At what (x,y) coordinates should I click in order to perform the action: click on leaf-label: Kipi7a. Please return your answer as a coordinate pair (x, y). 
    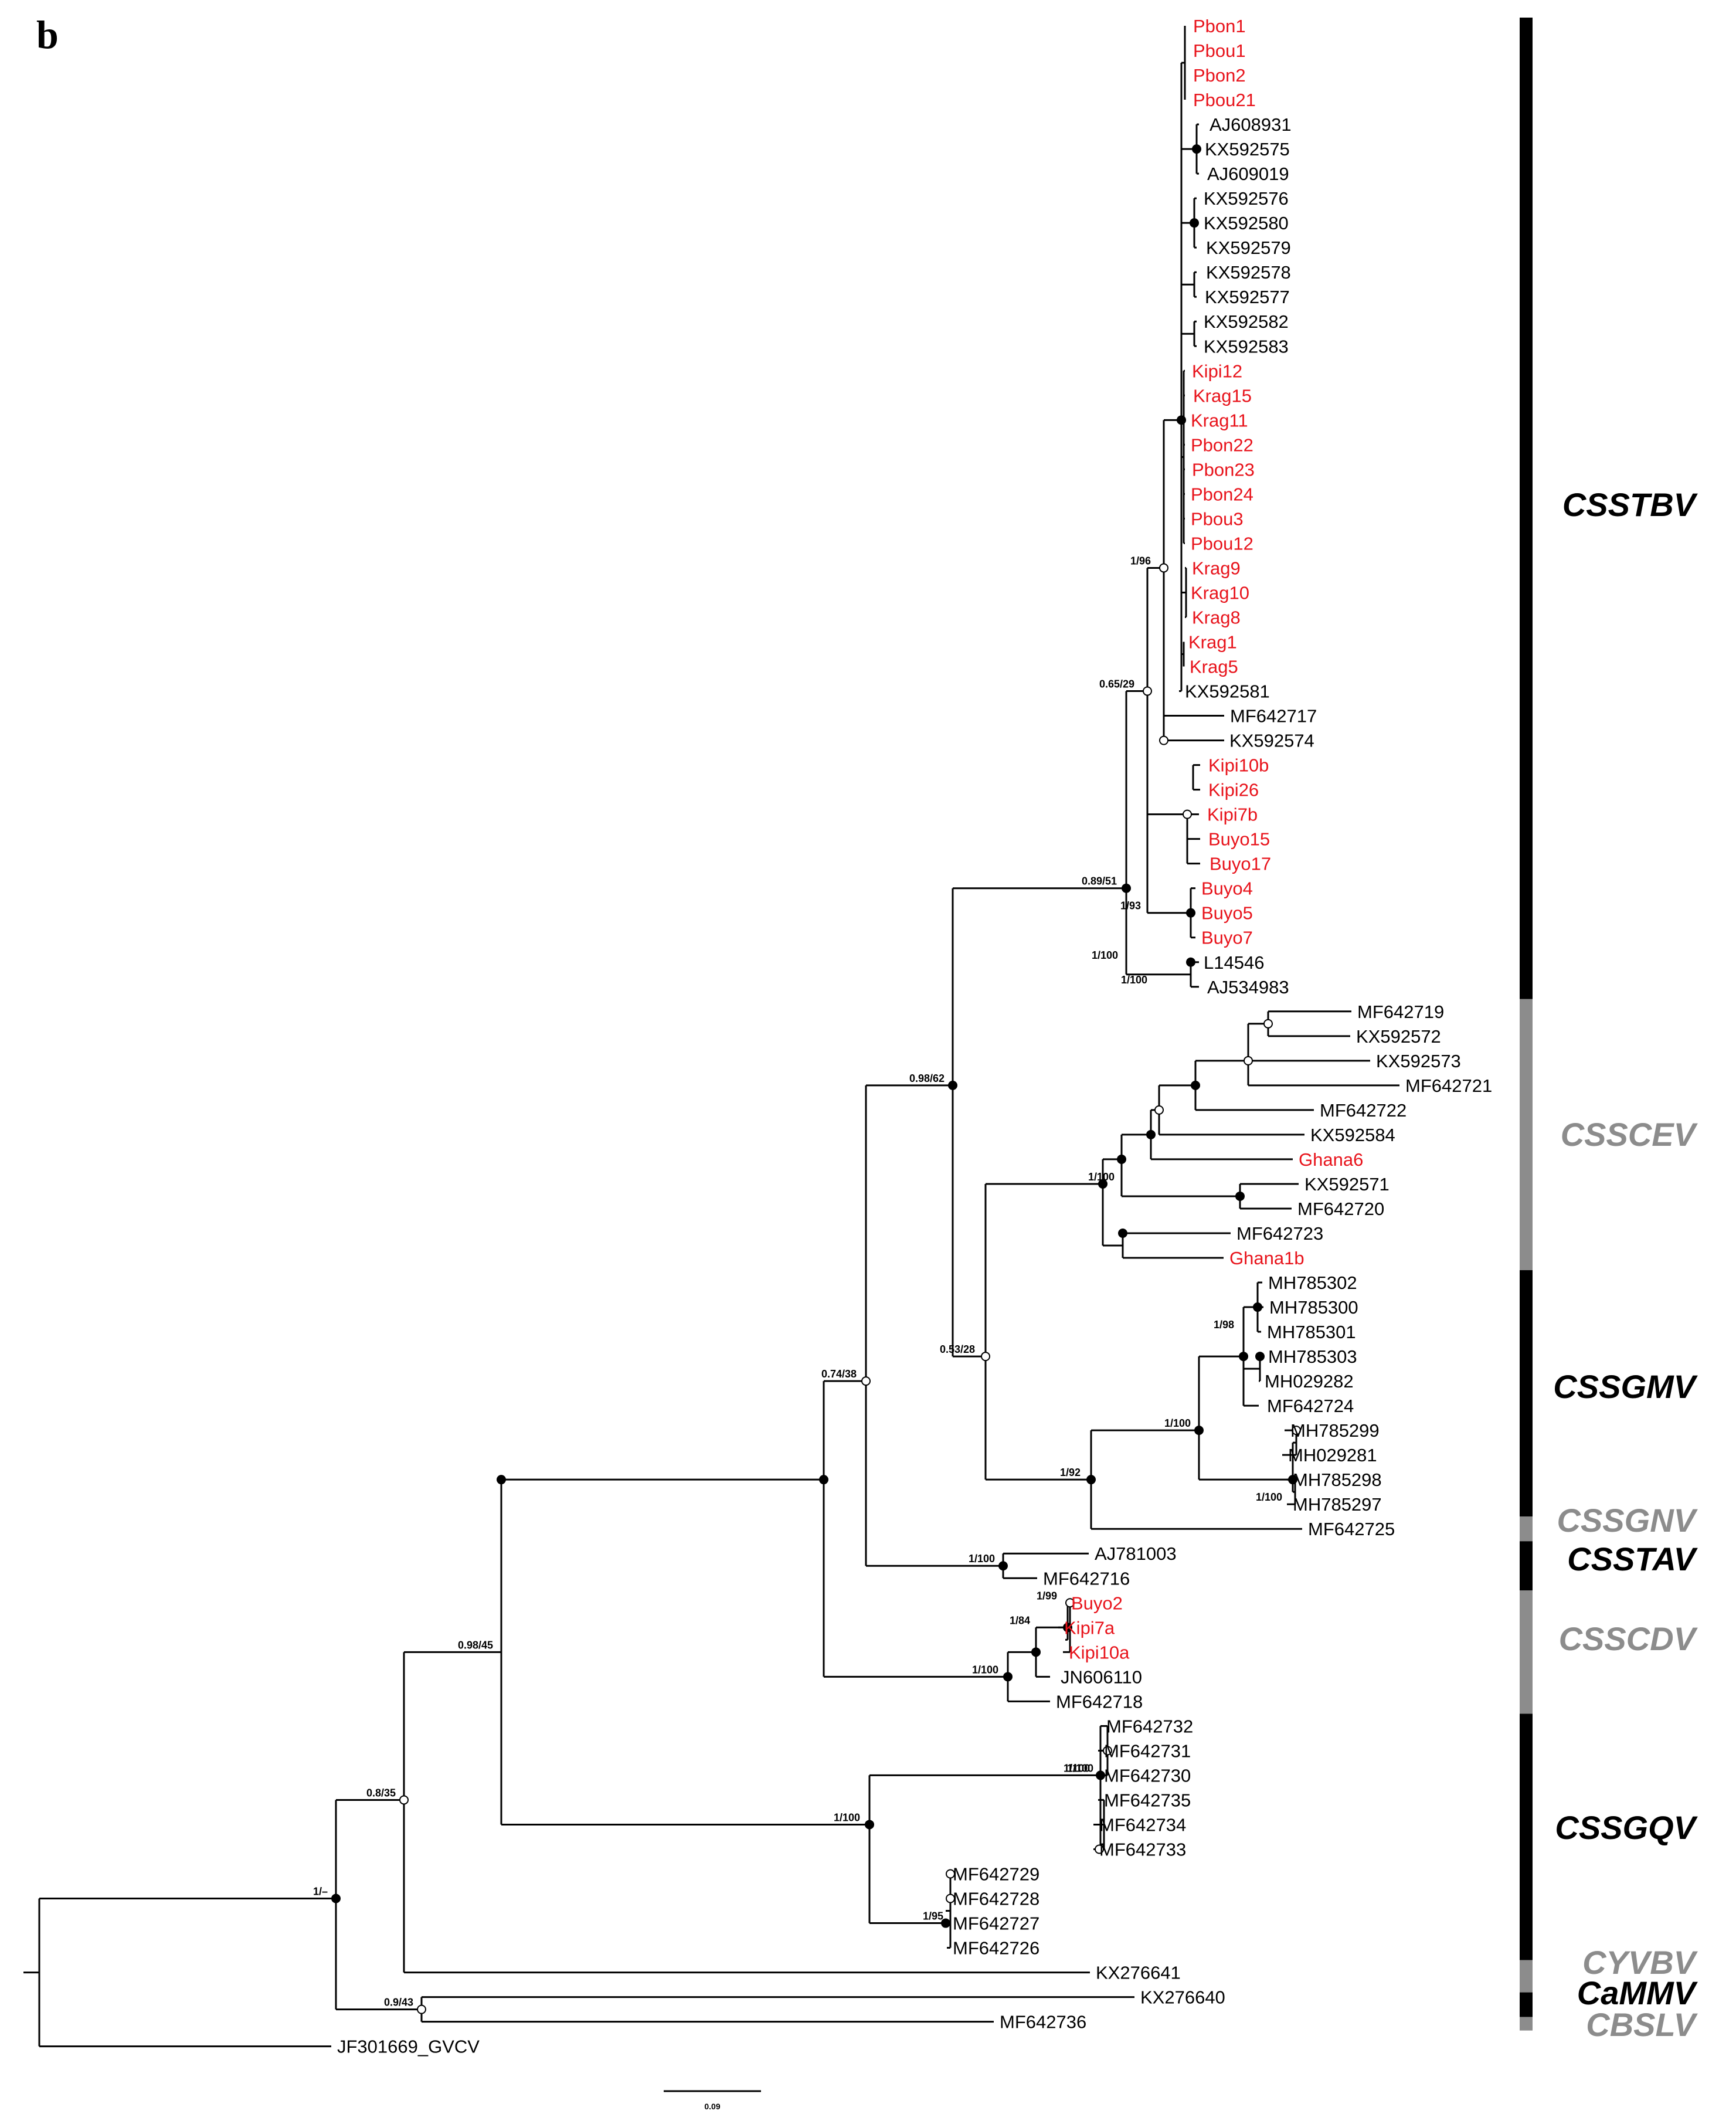
    Looking at the image, I should click on (1089, 1627).